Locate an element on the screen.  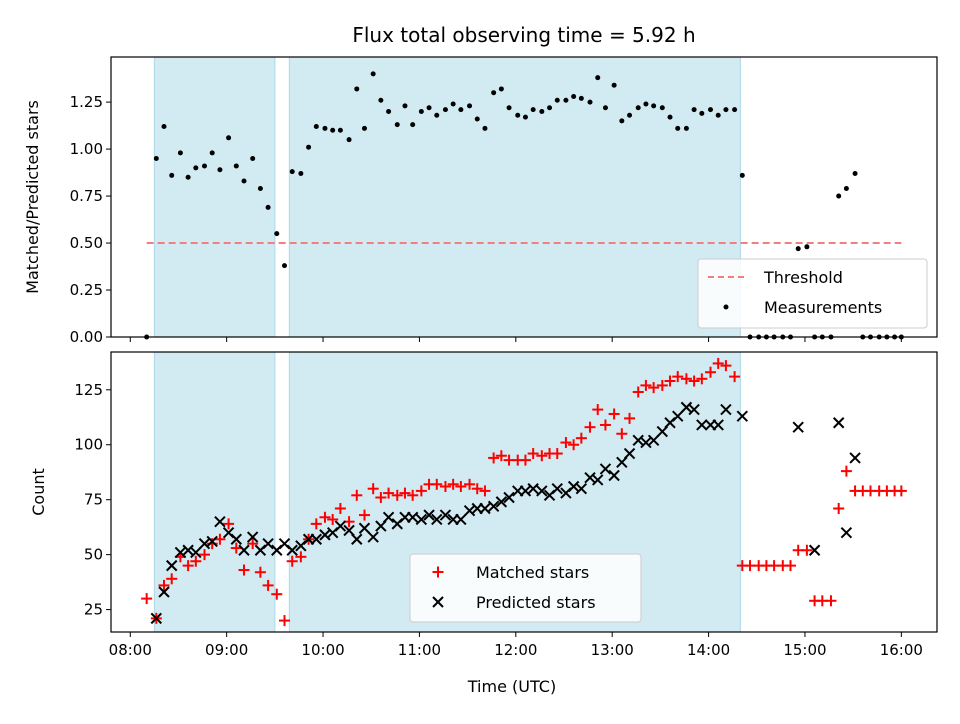
legend-measurements-label: Measurements is located at coordinates (823, 307).